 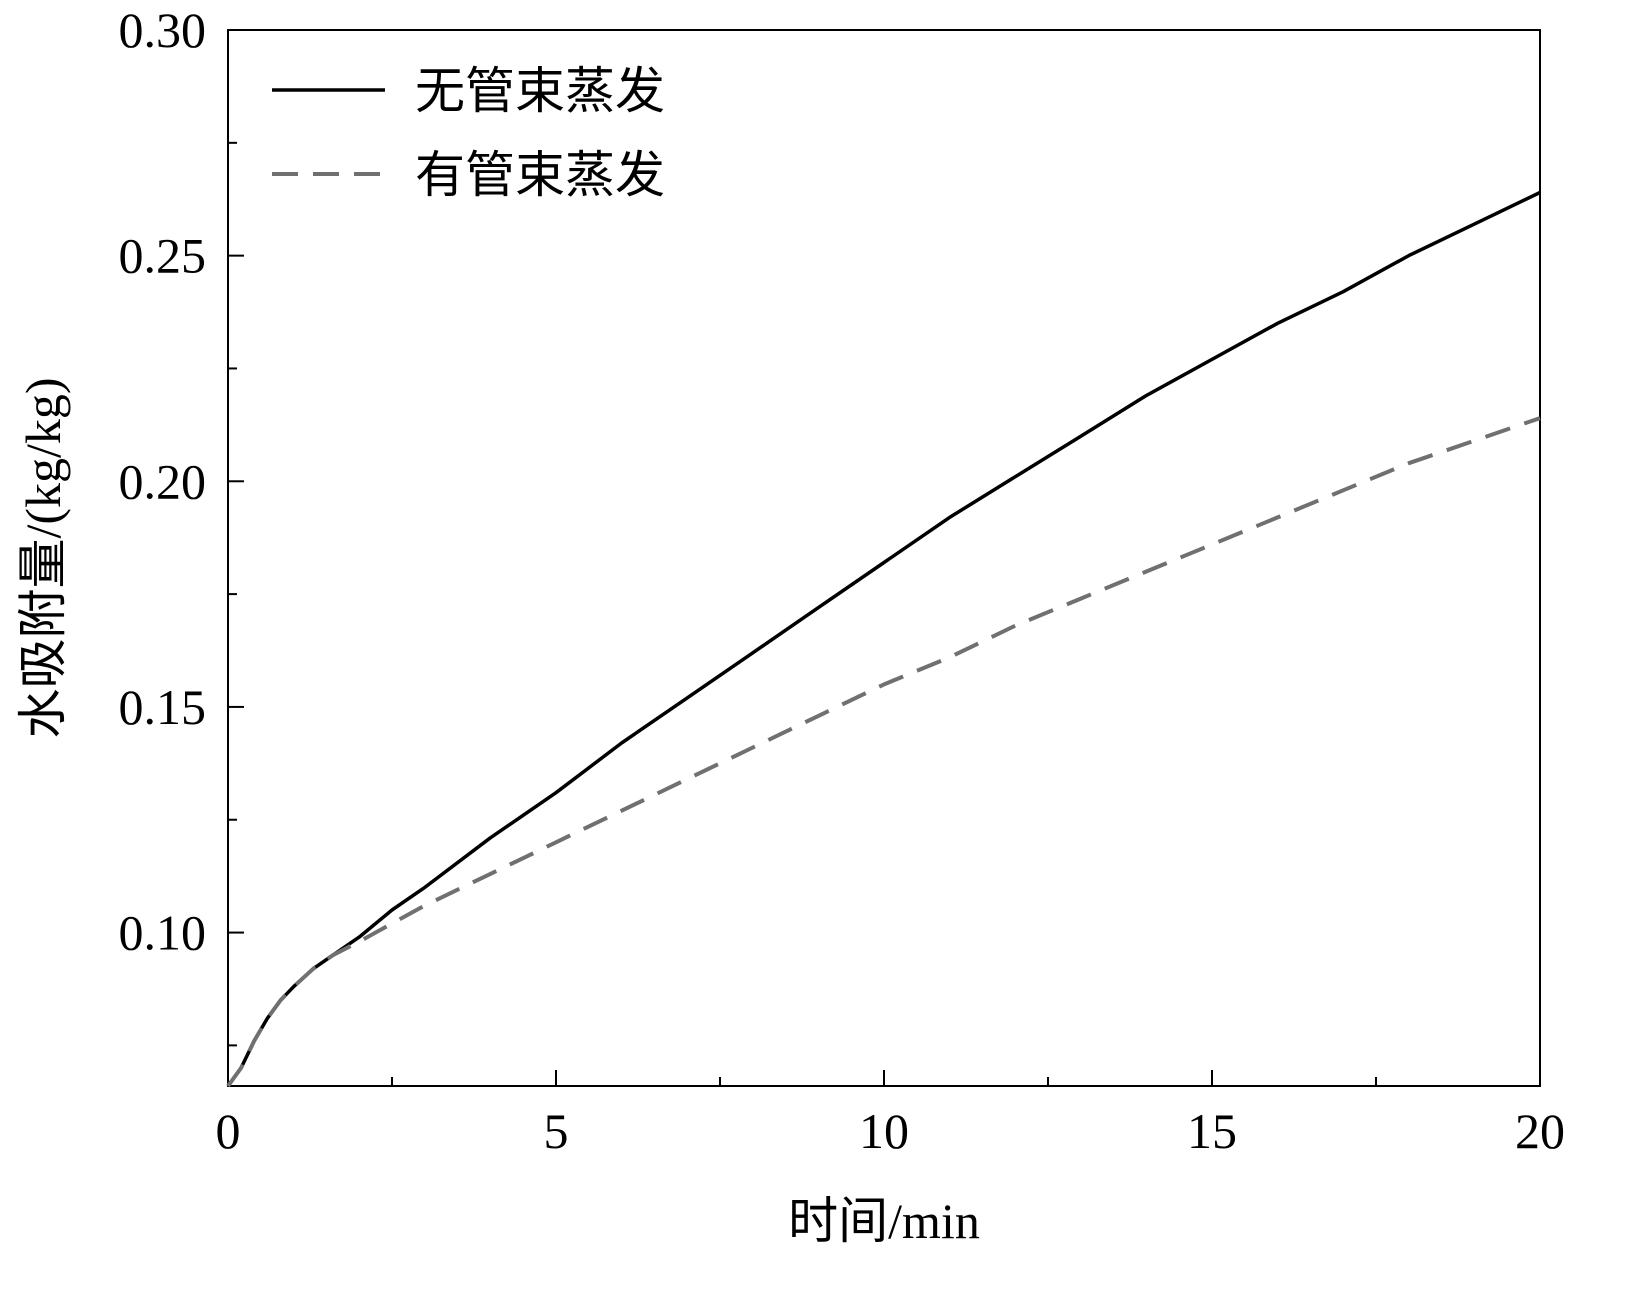 What do you see at coordinates (1212, 1131) in the screenshot?
I see `x-tick-label: 15` at bounding box center [1212, 1131].